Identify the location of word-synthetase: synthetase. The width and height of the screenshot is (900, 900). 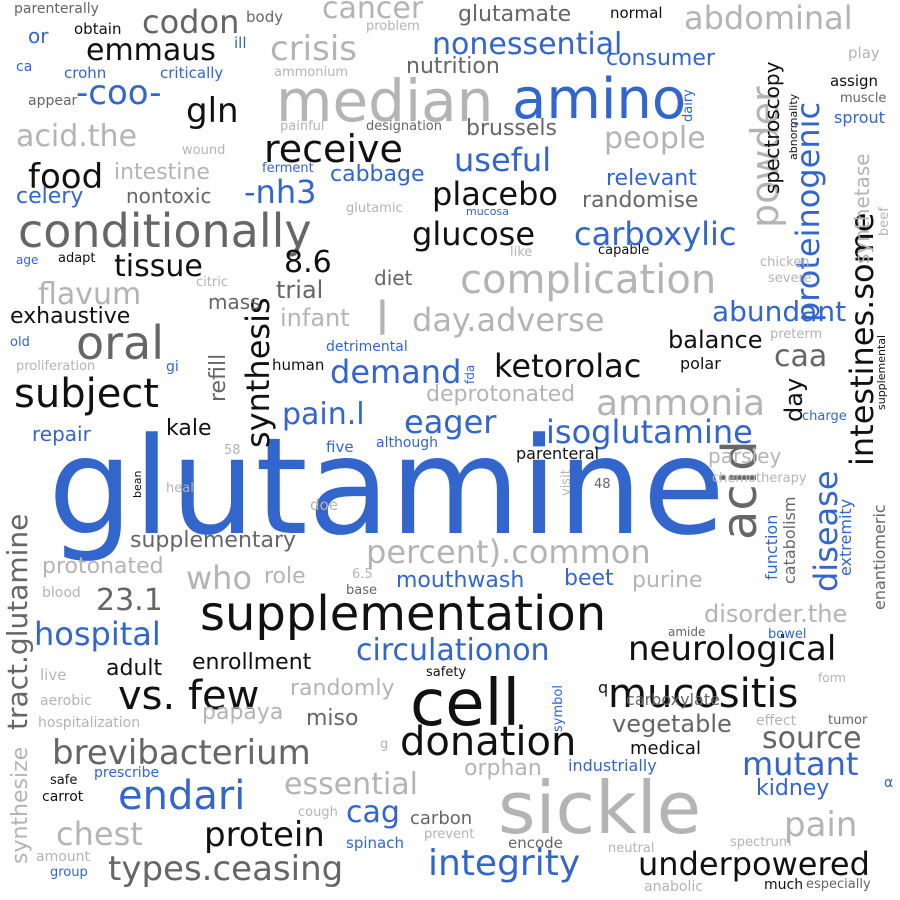
(862, 208).